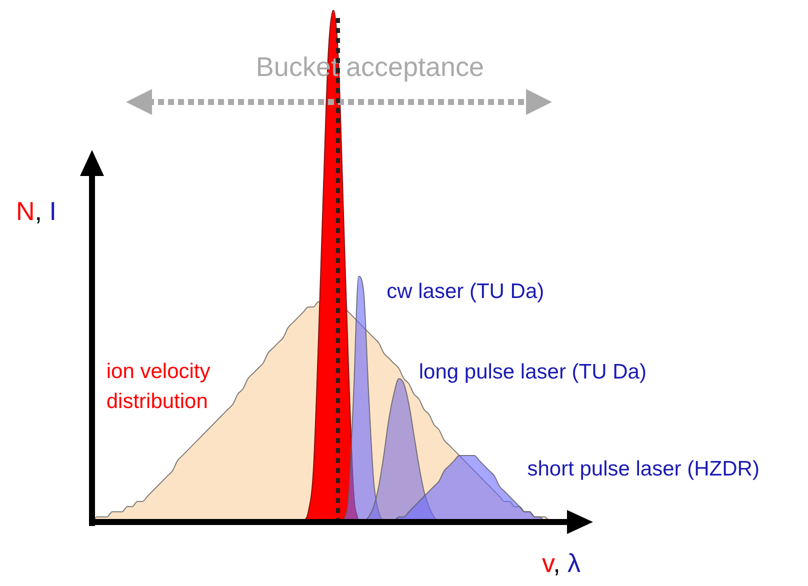 The width and height of the screenshot is (808, 586). Describe the element at coordinates (643, 468) in the screenshot. I see `series-label: short pulse laser (HZDR)` at that location.